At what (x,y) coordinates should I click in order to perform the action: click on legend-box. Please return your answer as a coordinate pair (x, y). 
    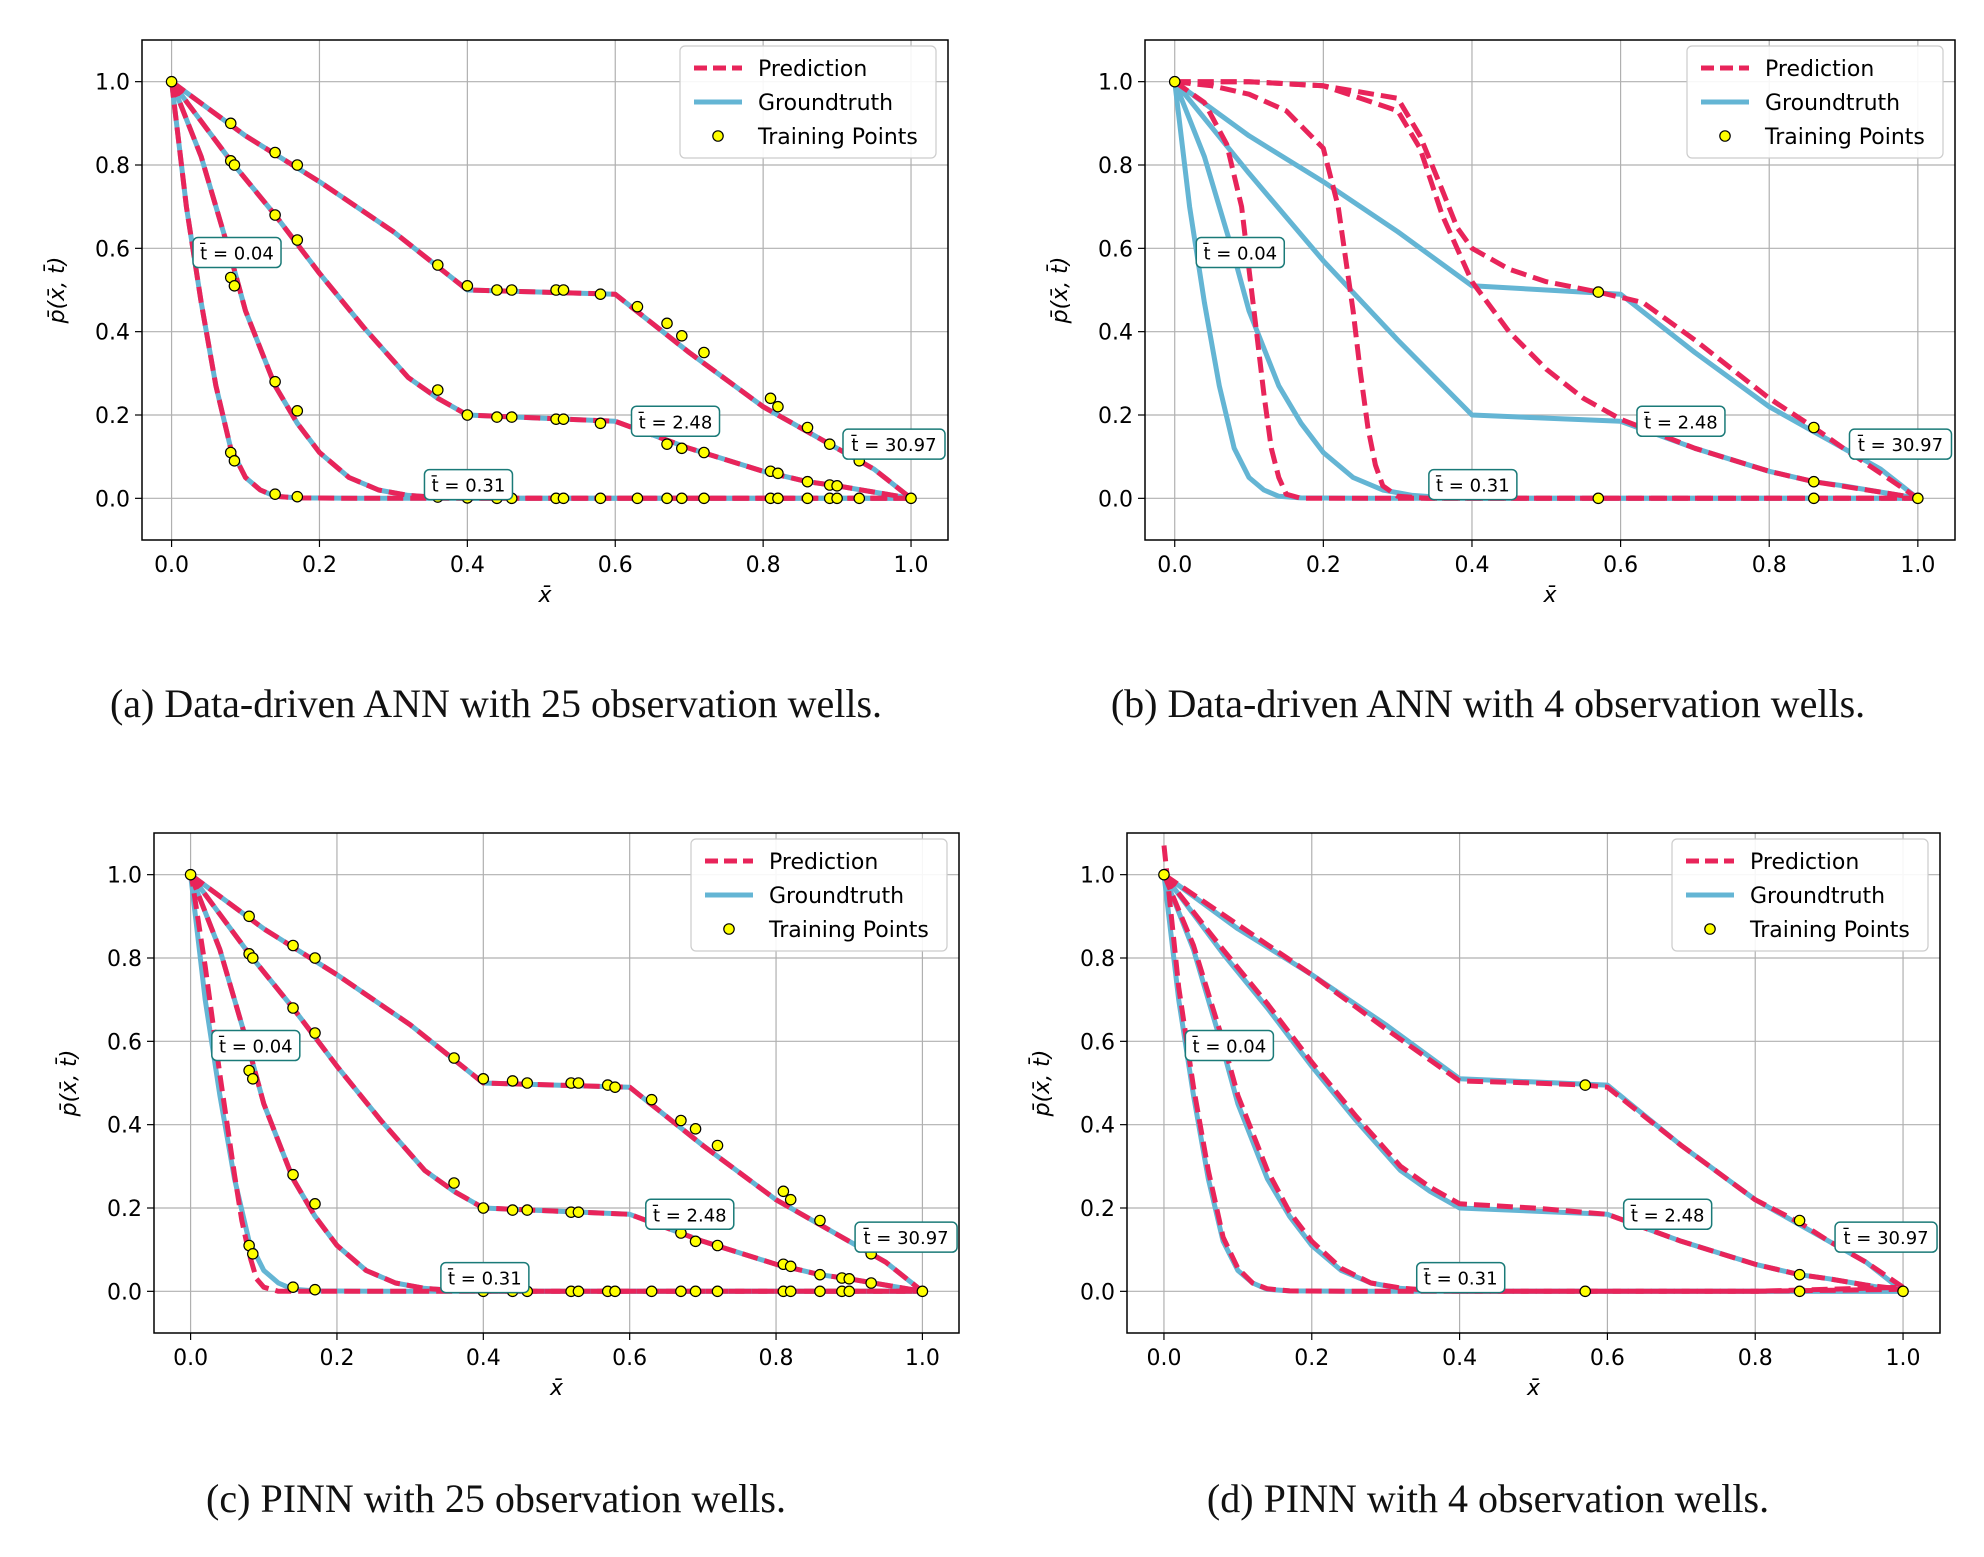
    Looking at the image, I should click on (1815, 102).